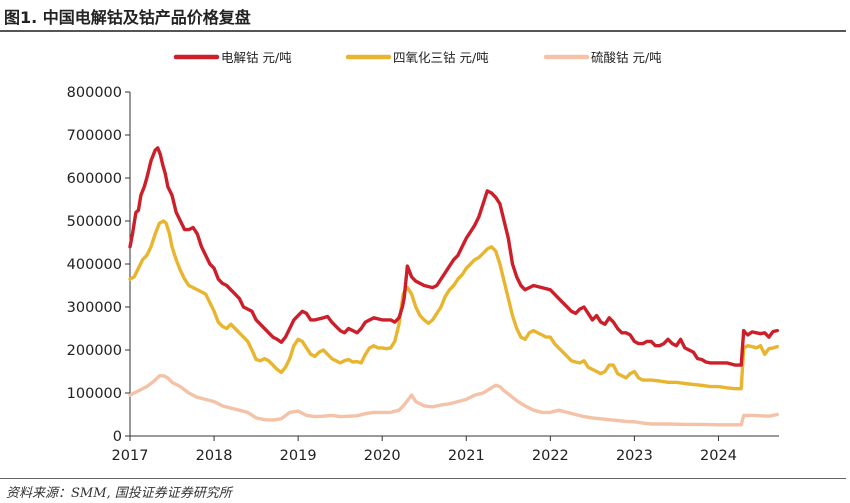  Describe the element at coordinates (466, 456) in the screenshot. I see `x-tick-label: 2021` at that location.